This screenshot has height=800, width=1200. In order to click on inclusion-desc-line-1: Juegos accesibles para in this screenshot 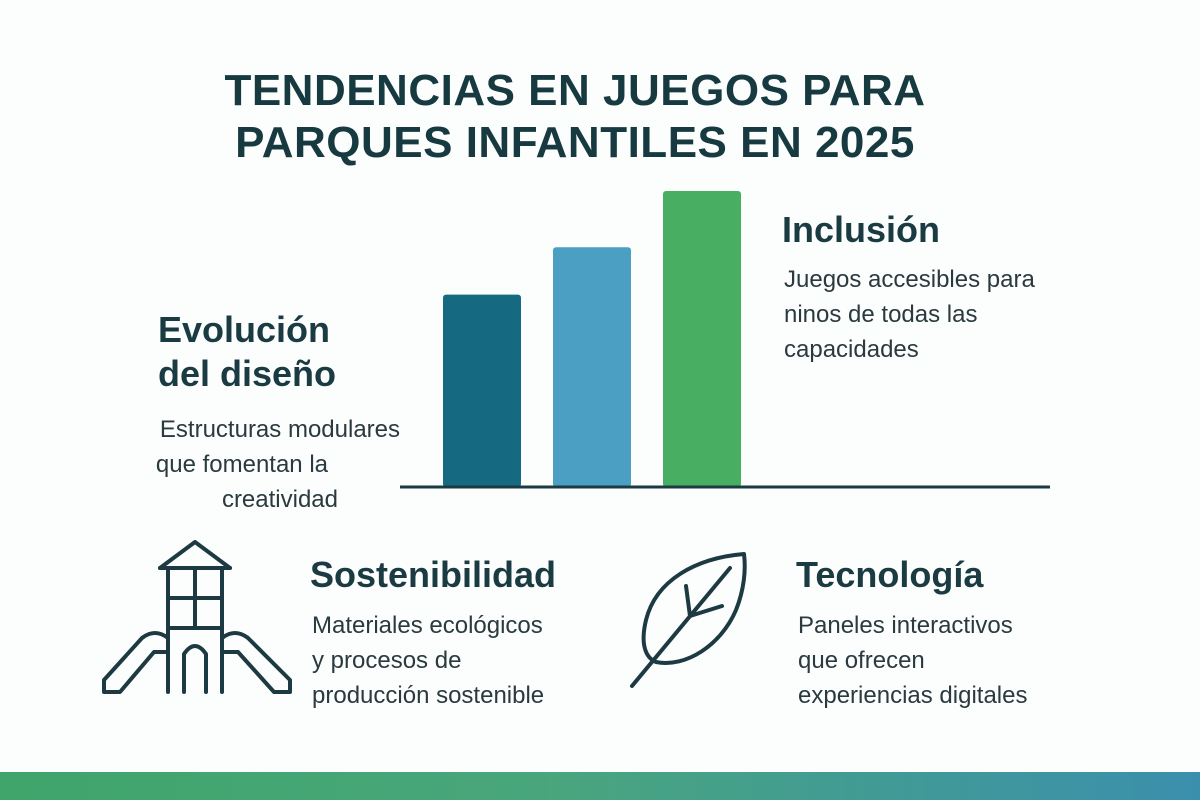, I will do `click(909, 279)`.